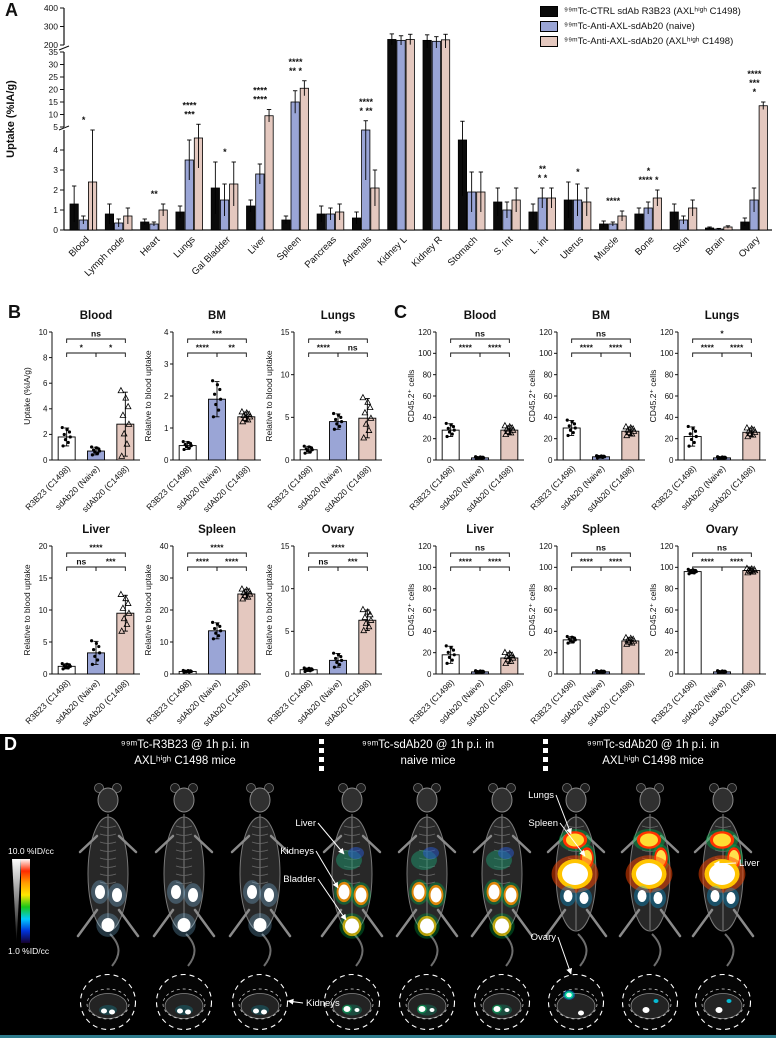  What do you see at coordinates (54, 52) in the screenshot?
I see `svg-text: 35` at bounding box center [54, 52].